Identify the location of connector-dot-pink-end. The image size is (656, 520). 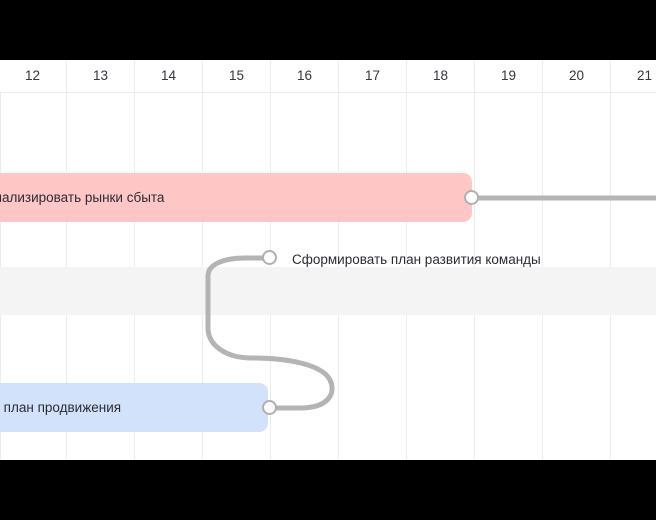
(471, 197).